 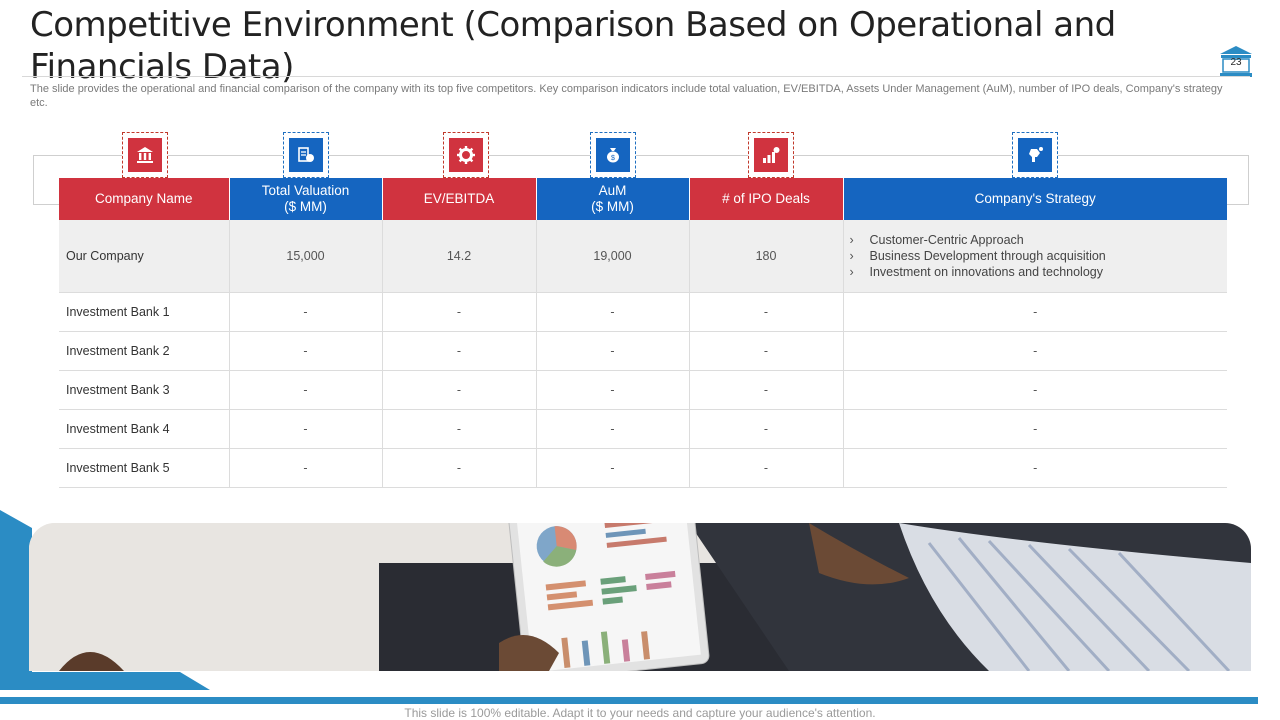 I want to click on page-number: 23, so click(x=1236, y=62).